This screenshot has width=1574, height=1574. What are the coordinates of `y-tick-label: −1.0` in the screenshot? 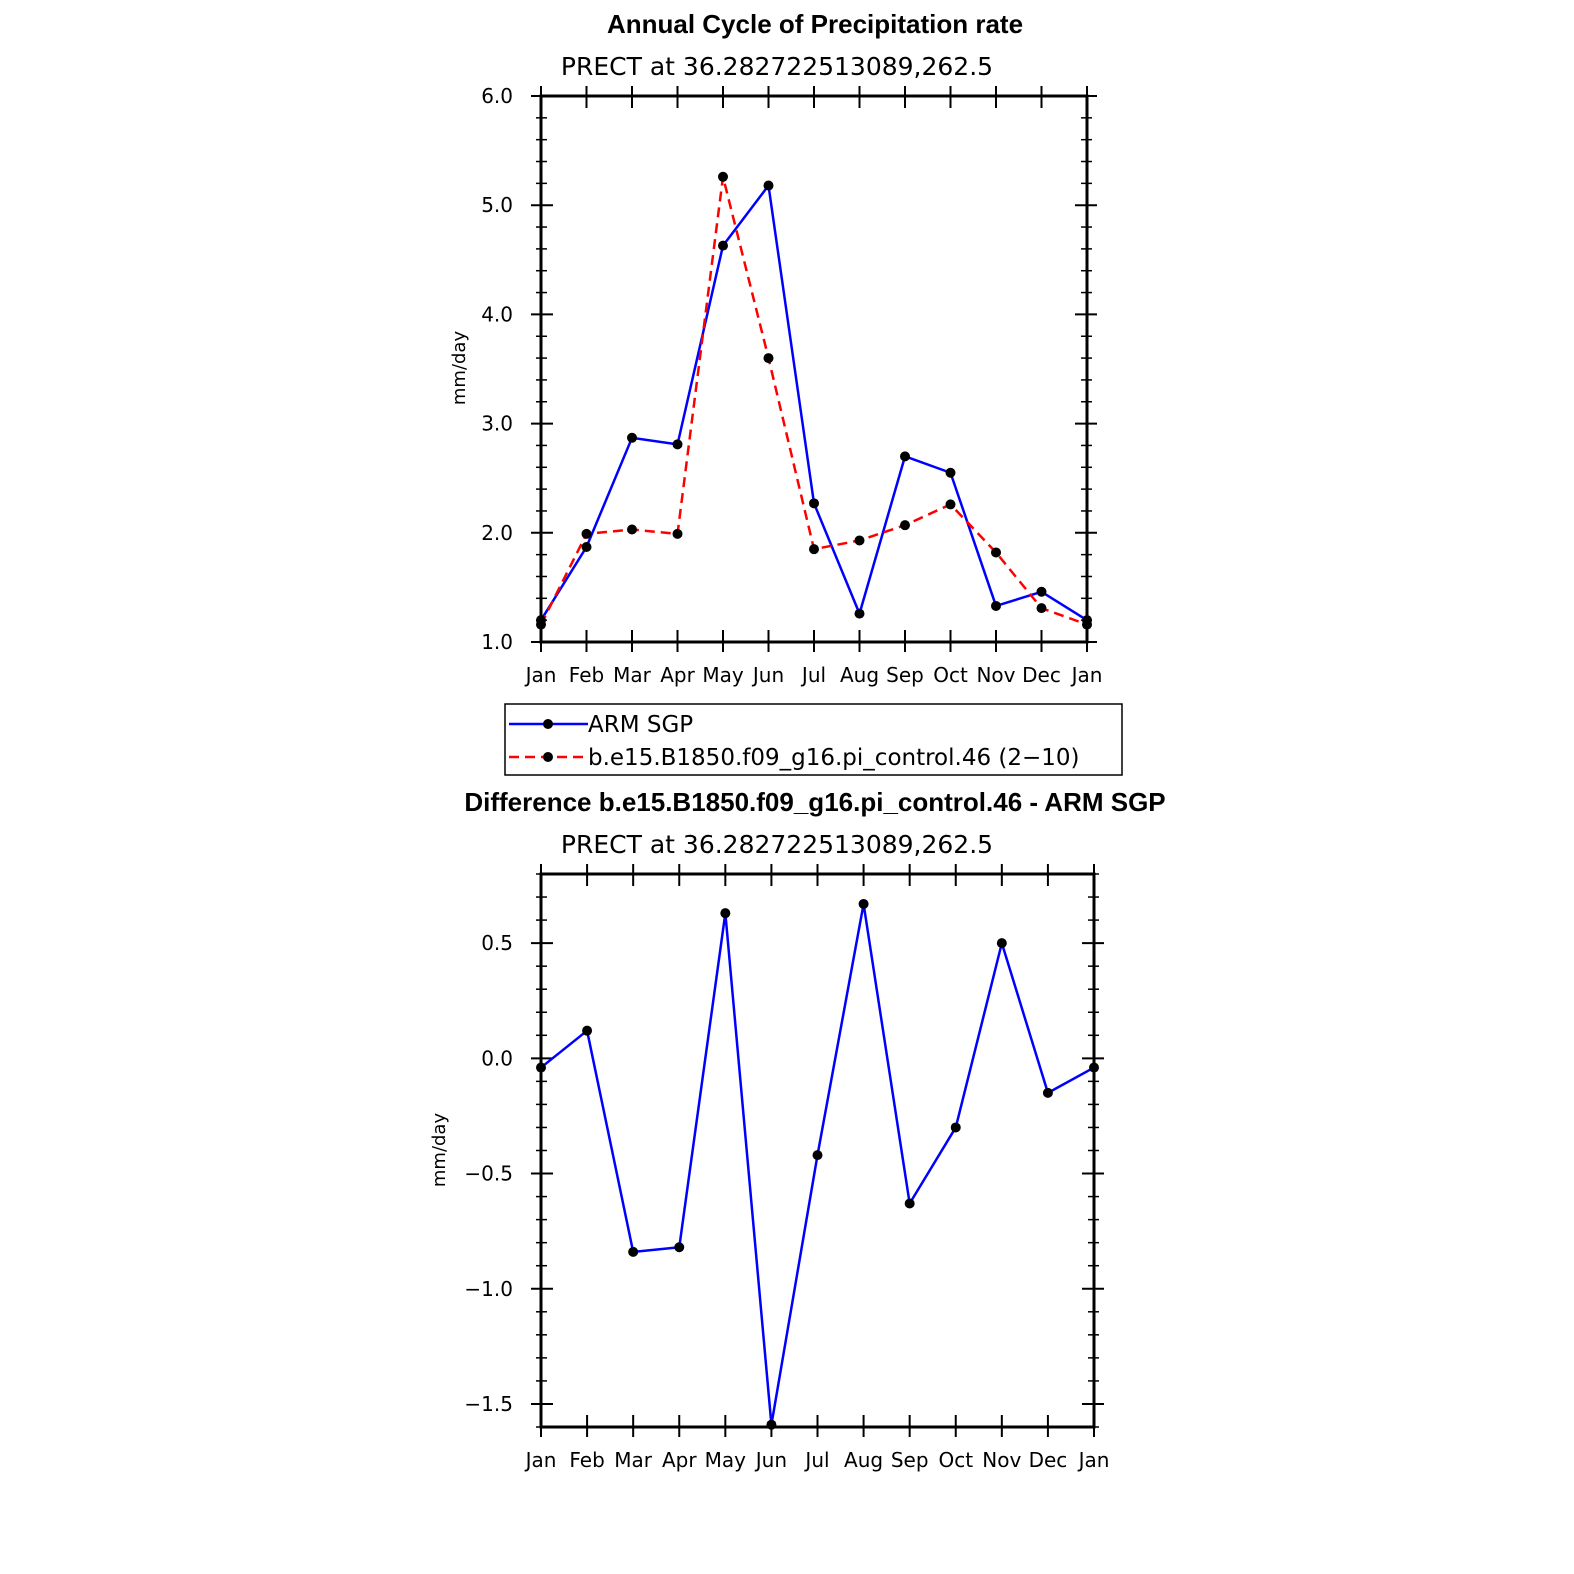 It's located at (488, 1289).